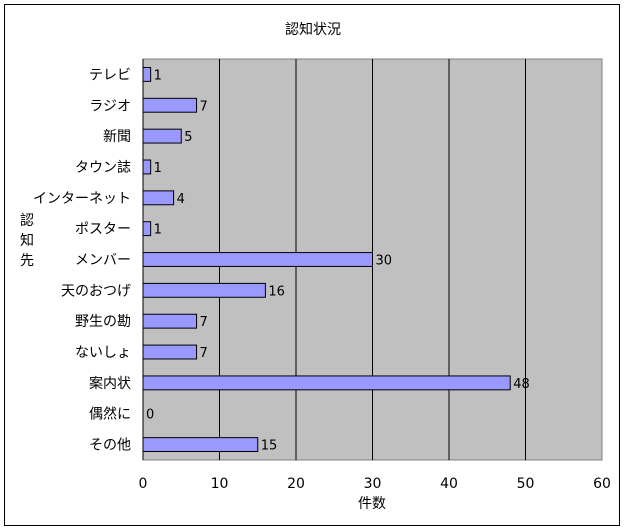 This screenshot has width=626, height=532. I want to click on category-label: ないしょ, so click(103, 353).